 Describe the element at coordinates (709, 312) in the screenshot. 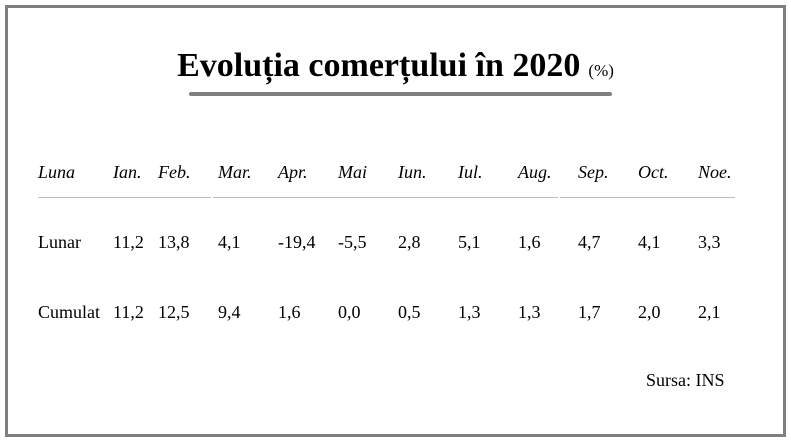

I see `table-cell: 2,1` at that location.